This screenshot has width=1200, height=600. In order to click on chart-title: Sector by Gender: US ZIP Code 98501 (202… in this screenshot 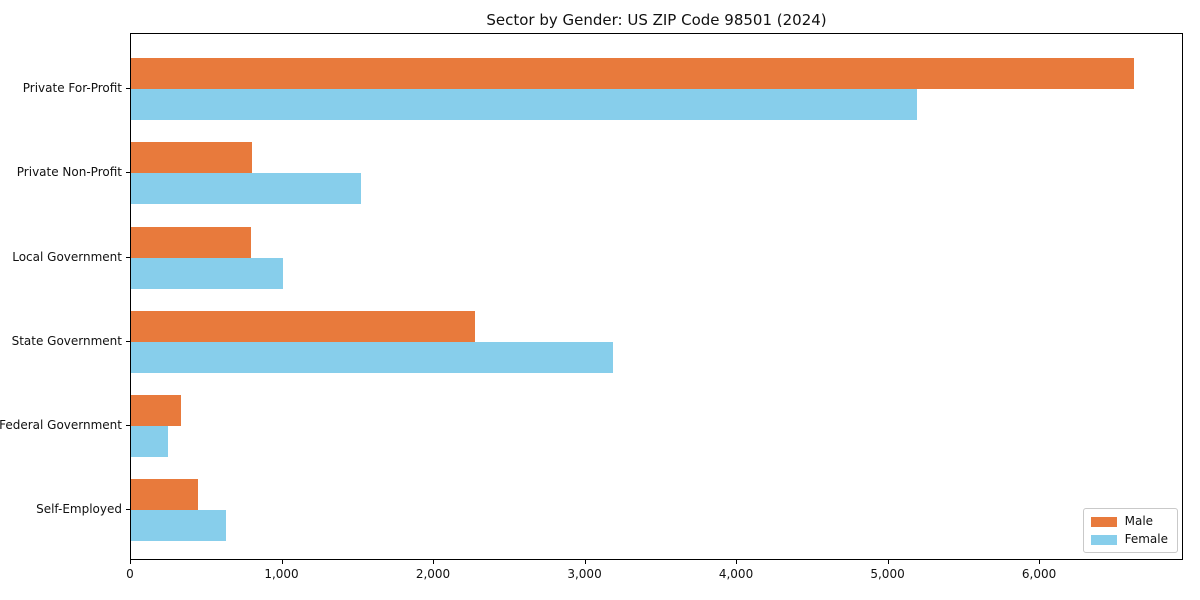, I will do `click(656, 20)`.